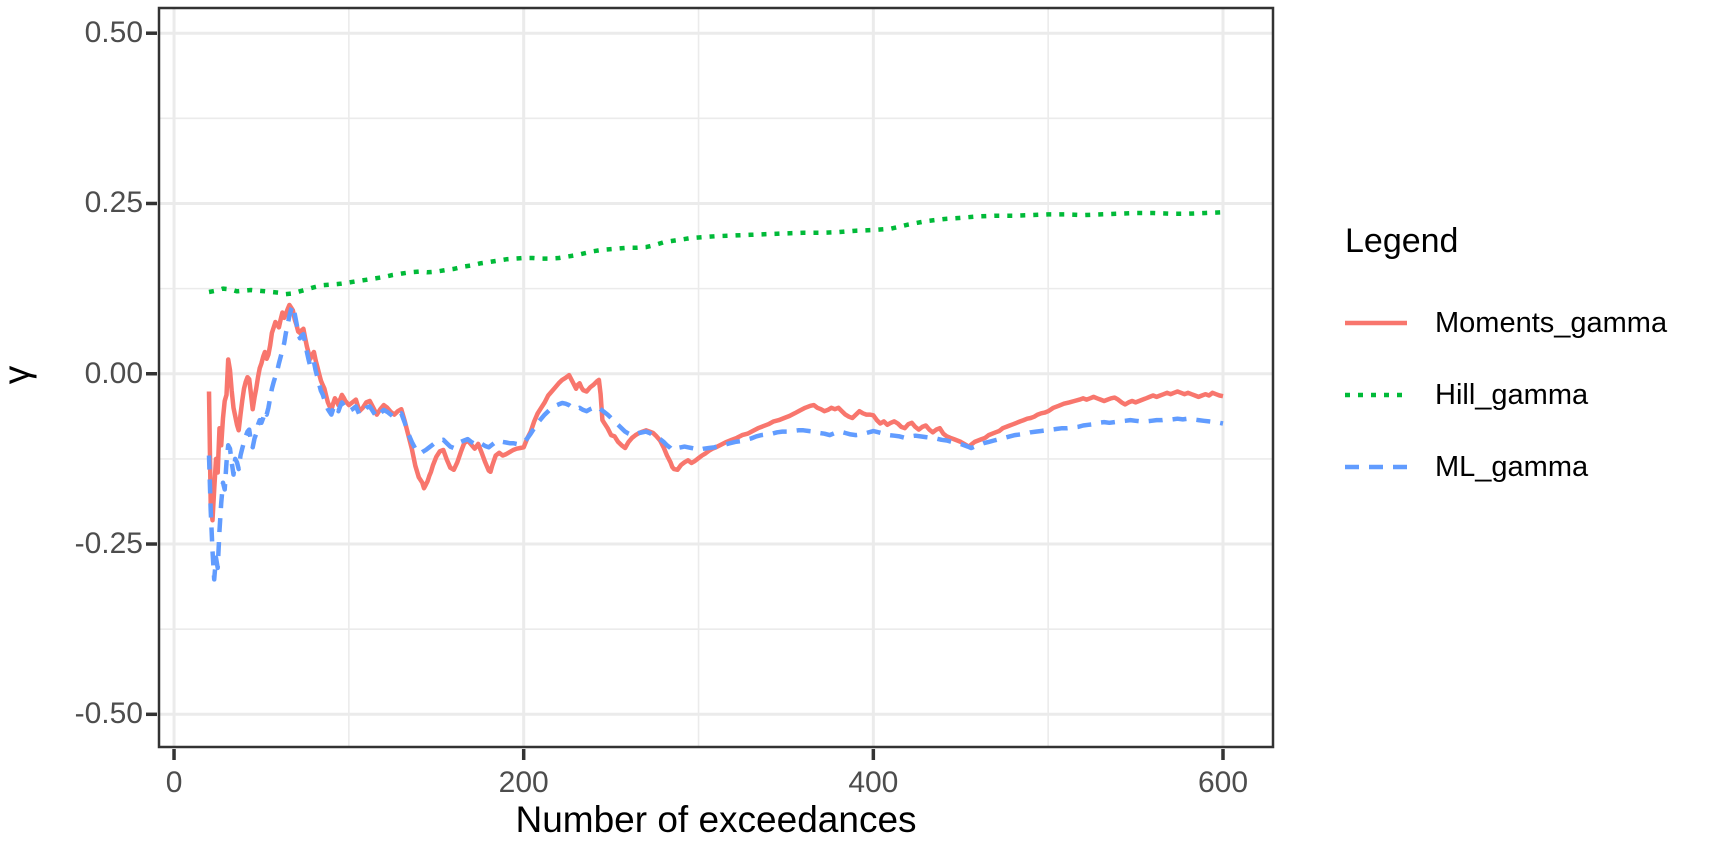 The image size is (1730, 846). I want to click on legend-item-label: Moments_gamma, so click(1551, 322).